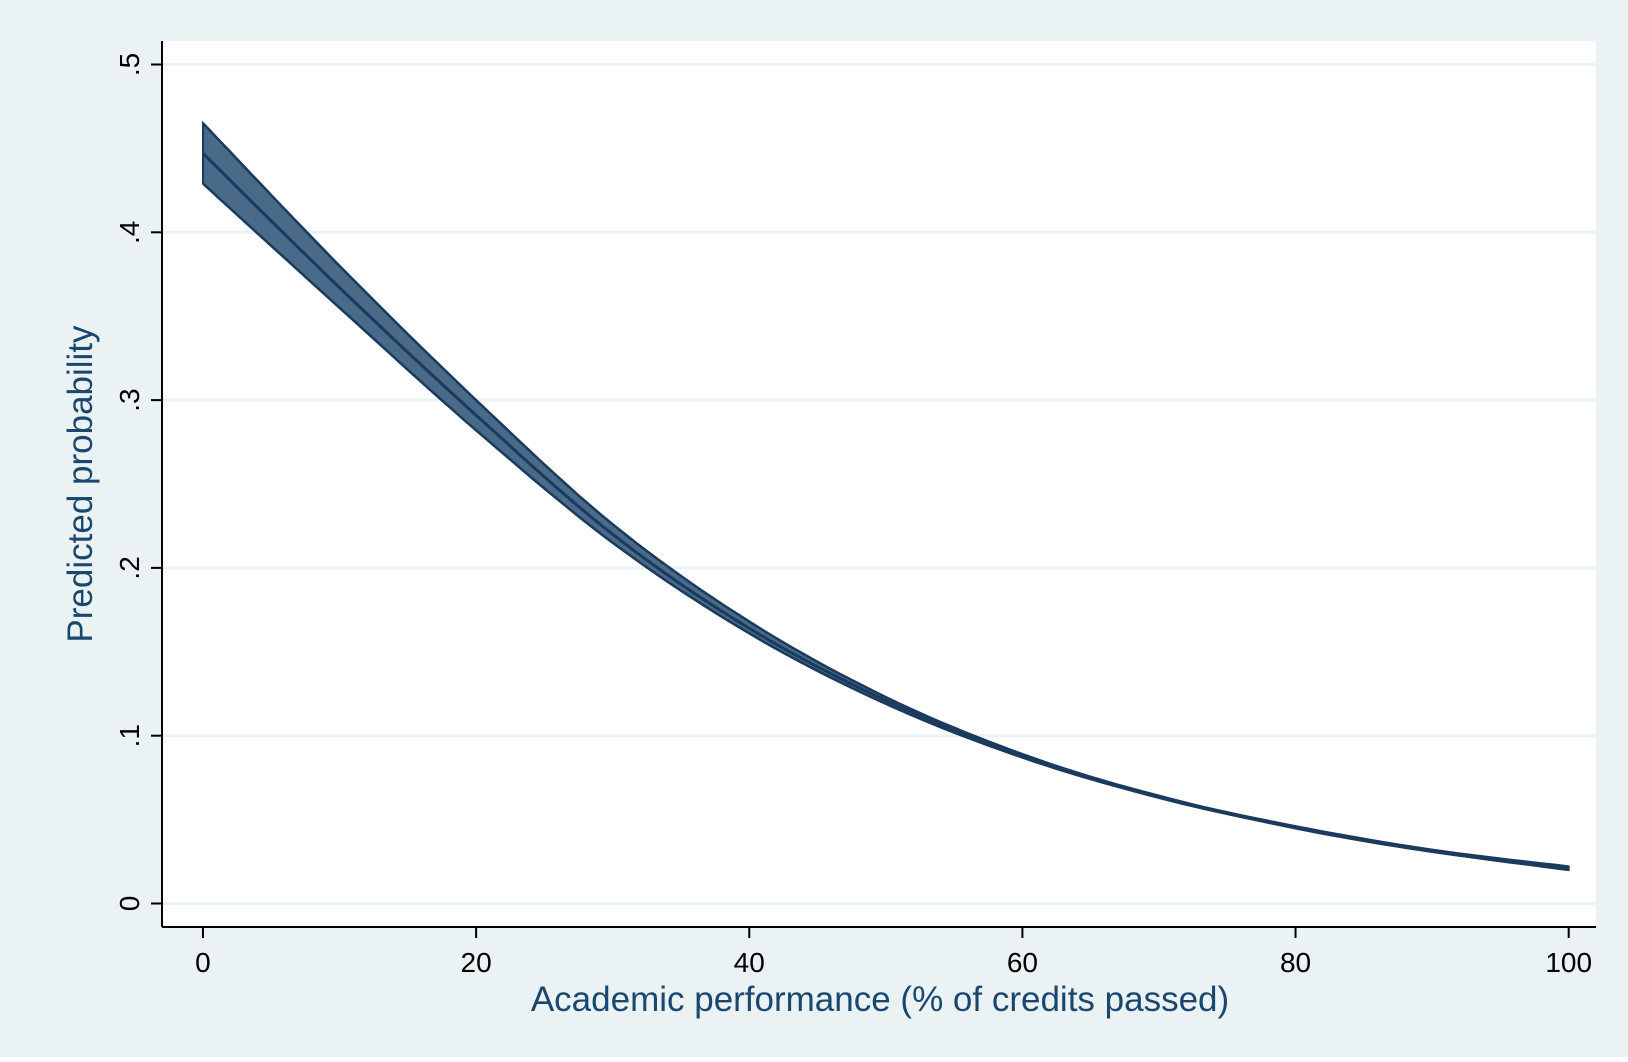 Image resolution: width=1628 pixels, height=1062 pixels. Describe the element at coordinates (138, 482) in the screenshot. I see `y-axis-ticks: 0 .1 .2 .3 .4 .5` at that location.